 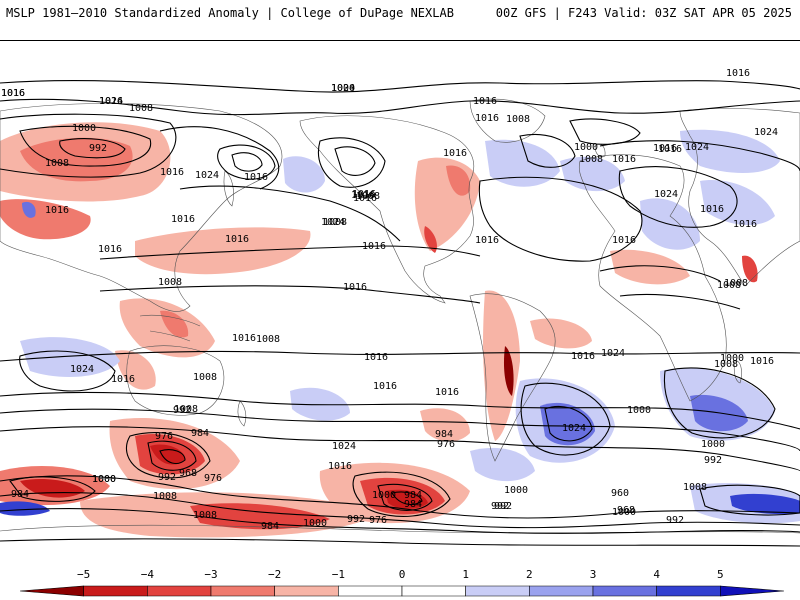 I want to click on neg-anomaly-usa-core, so click(x=458, y=180).